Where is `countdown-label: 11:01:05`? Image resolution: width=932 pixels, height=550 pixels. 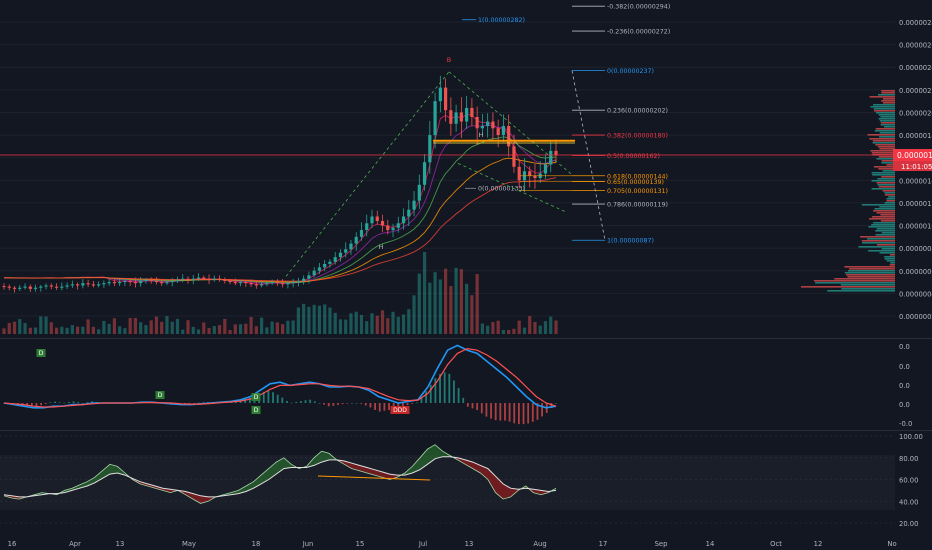 countdown-label: 11:01:05 is located at coordinates (916, 167).